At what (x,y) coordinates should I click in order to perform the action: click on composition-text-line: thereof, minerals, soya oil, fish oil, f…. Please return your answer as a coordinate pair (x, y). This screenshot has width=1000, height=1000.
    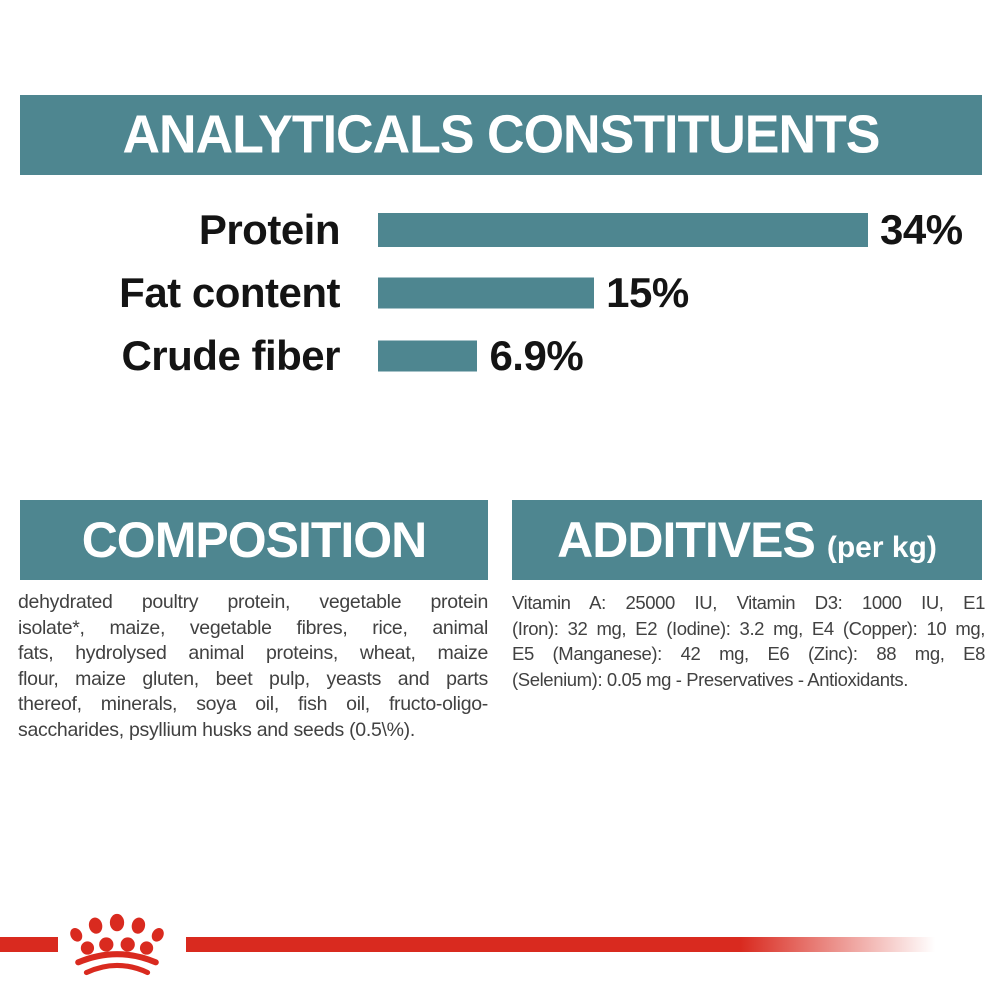
    Looking at the image, I should click on (253, 704).